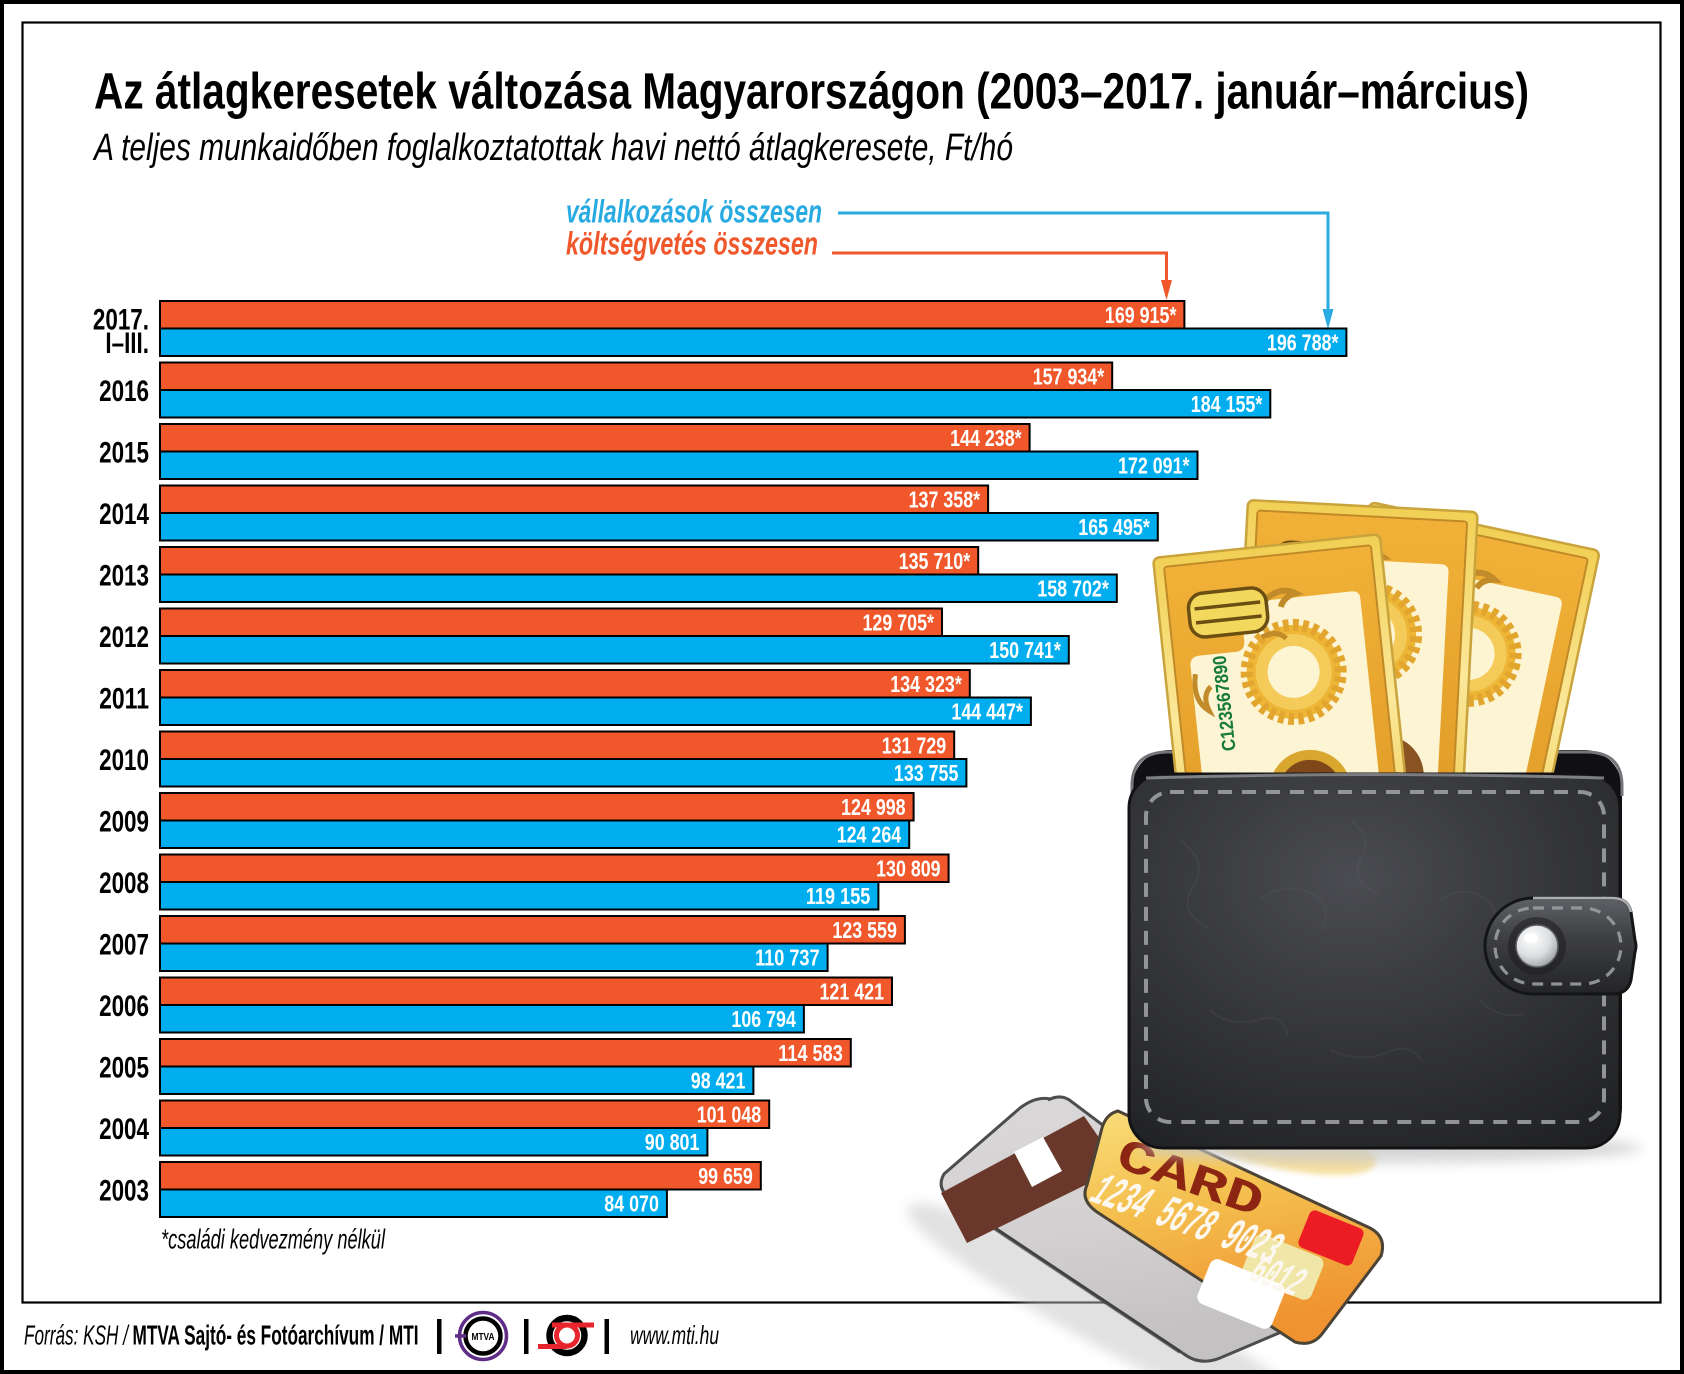 The height and width of the screenshot is (1374, 1684). What do you see at coordinates (864, 930) in the screenshot?
I see `svg-text: 123 559` at bounding box center [864, 930].